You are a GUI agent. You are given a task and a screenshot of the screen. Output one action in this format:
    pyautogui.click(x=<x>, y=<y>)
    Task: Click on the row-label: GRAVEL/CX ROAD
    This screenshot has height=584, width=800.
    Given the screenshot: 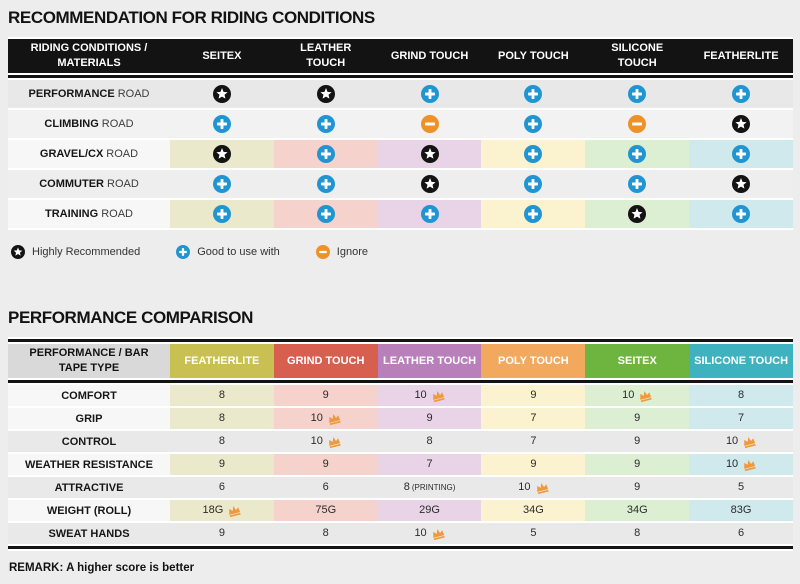 What is the action you would take?
    pyautogui.click(x=89, y=154)
    